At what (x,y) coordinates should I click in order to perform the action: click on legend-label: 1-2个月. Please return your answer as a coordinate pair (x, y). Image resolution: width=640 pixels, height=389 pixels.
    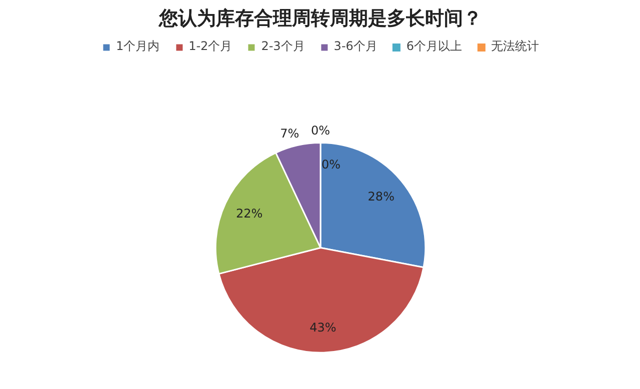
    Looking at the image, I should click on (210, 46).